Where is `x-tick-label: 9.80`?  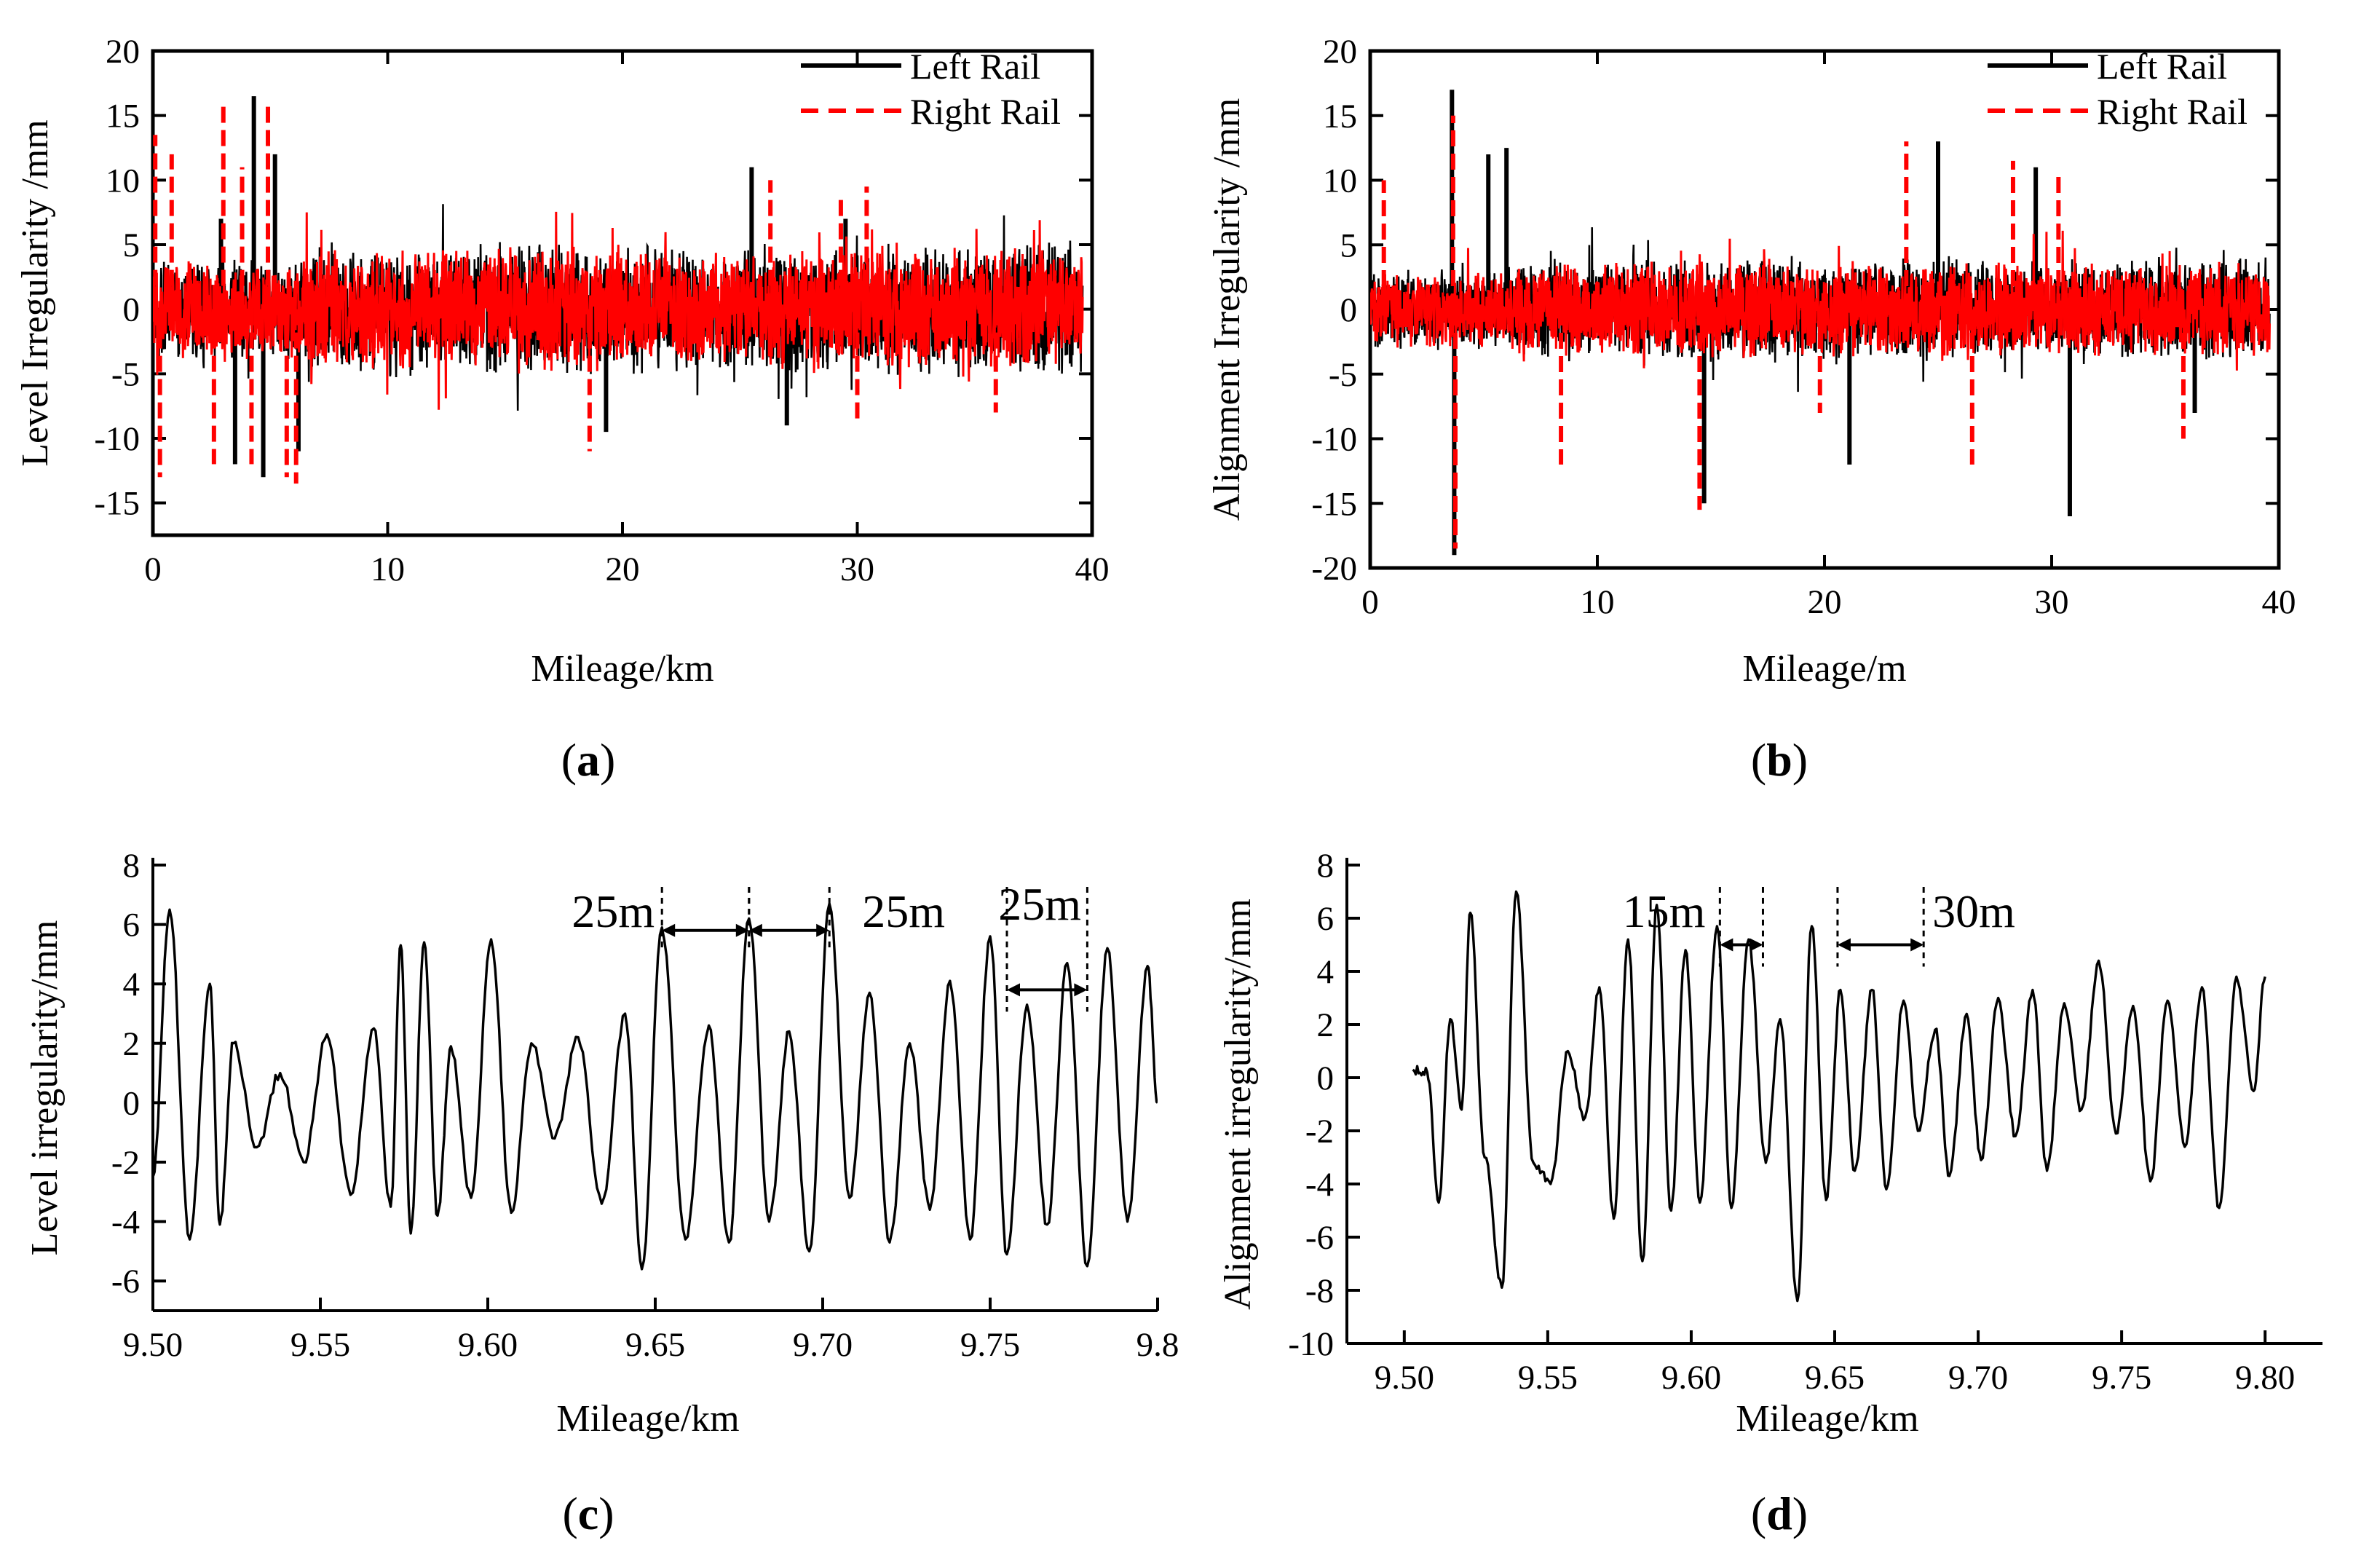
x-tick-label: 9.80 is located at coordinates (2265, 1378).